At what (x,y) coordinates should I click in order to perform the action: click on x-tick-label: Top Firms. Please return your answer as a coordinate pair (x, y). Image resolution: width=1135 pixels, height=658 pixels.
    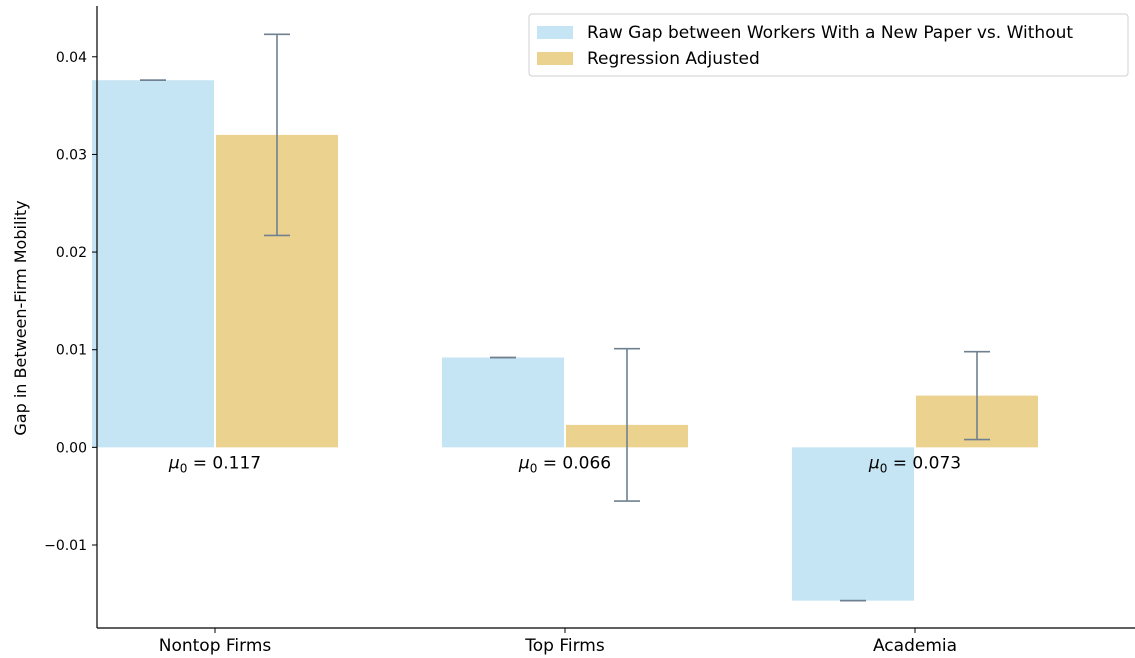
    Looking at the image, I should click on (564, 646).